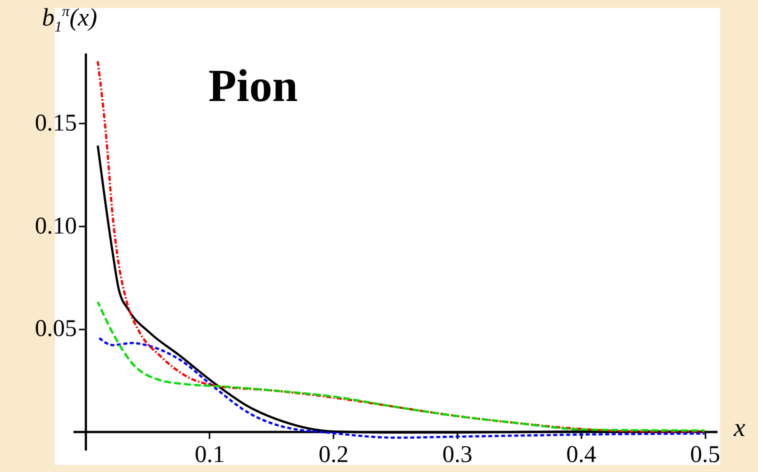  I want to click on x-axis-title: x, so click(739, 427).